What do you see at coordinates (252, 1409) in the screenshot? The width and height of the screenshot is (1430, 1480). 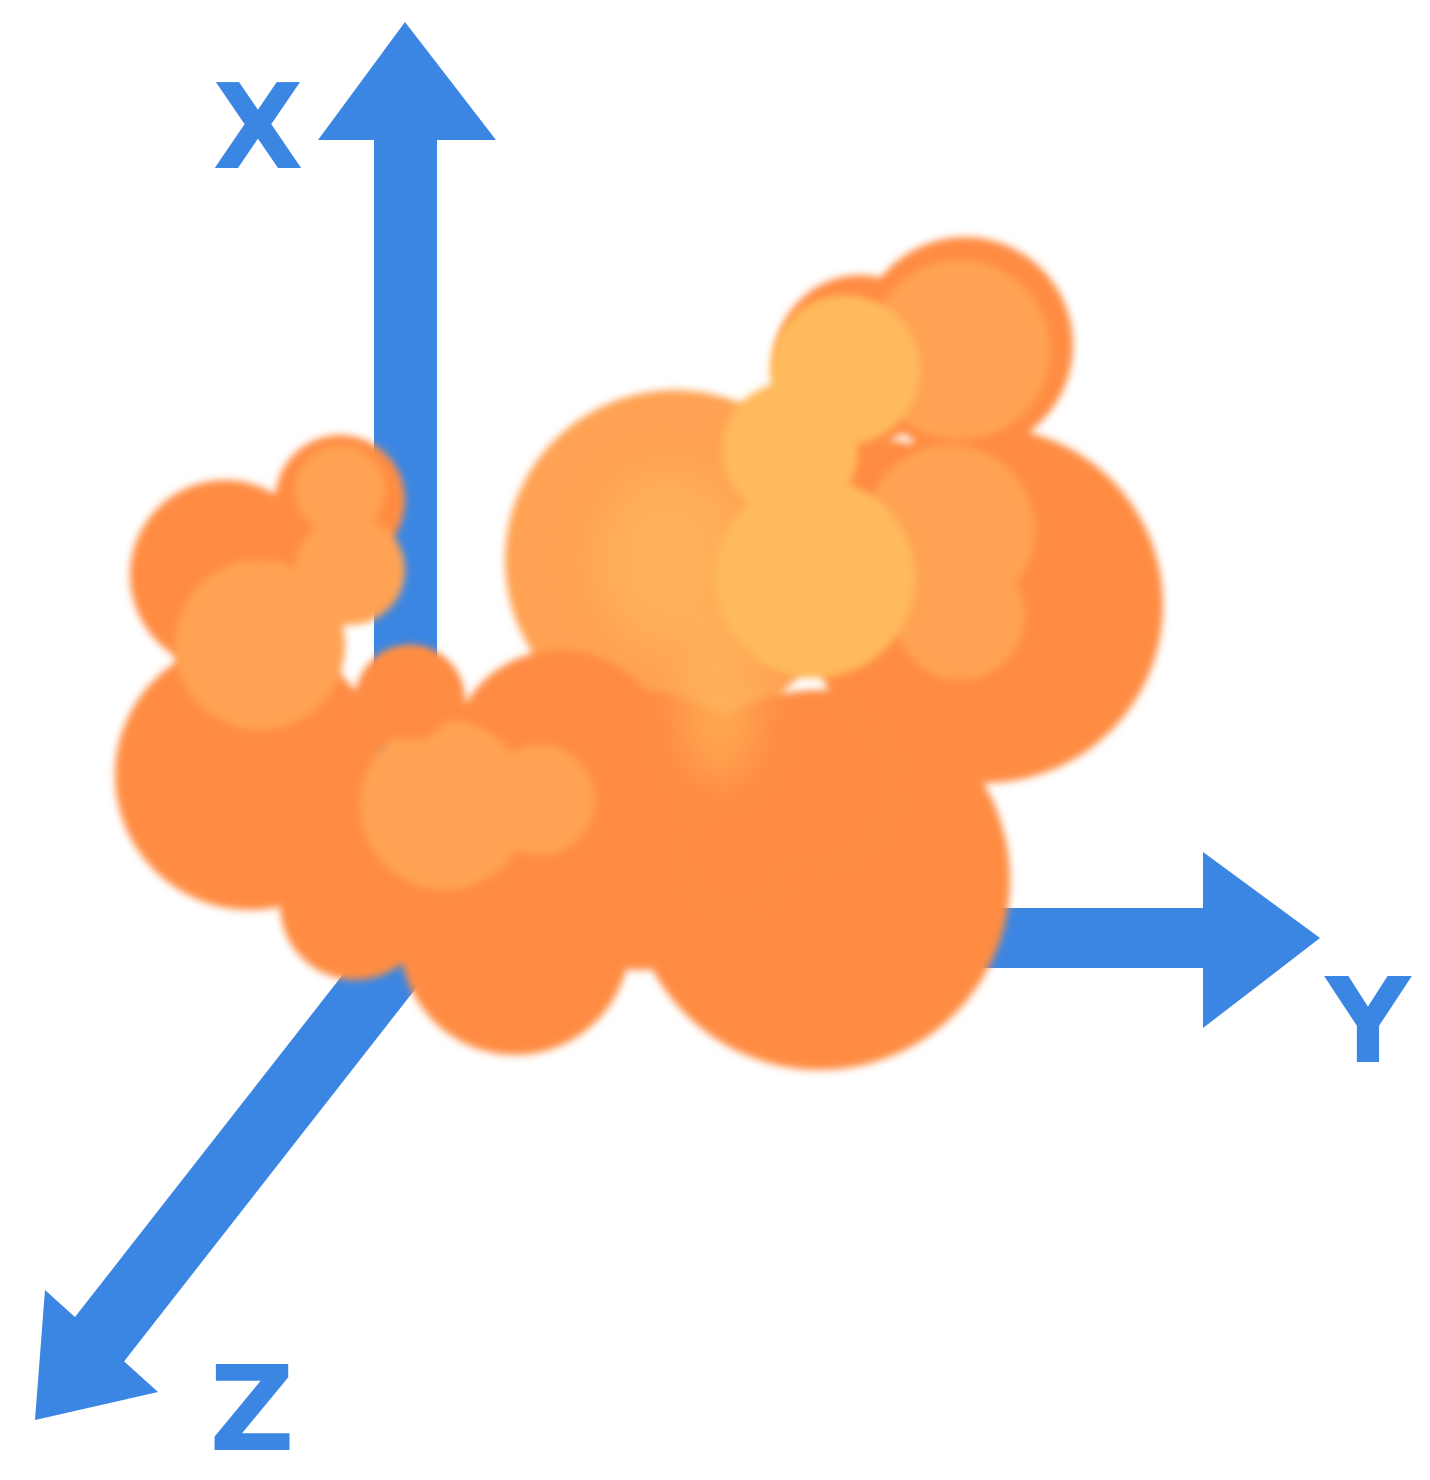 I see `z-axis-label: Z` at bounding box center [252, 1409].